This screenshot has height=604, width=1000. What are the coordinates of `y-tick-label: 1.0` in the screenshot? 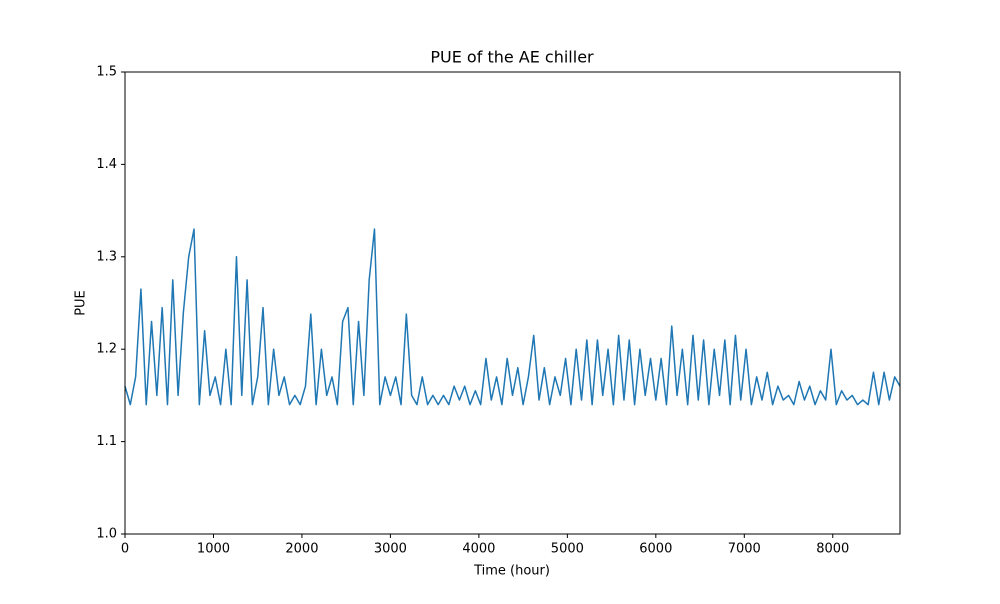 It's located at (106, 534).